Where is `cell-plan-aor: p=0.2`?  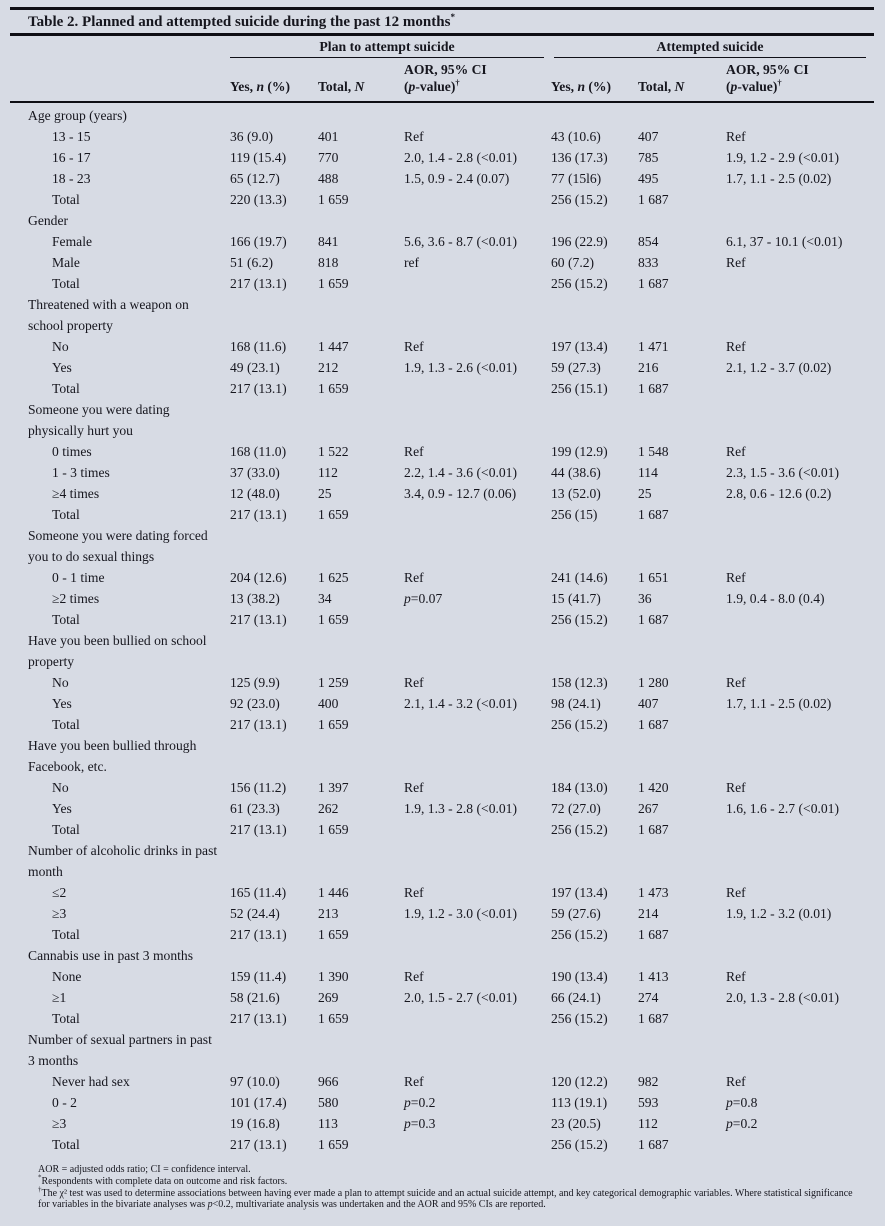 cell-plan-aor: p=0.2 is located at coordinates (420, 1102).